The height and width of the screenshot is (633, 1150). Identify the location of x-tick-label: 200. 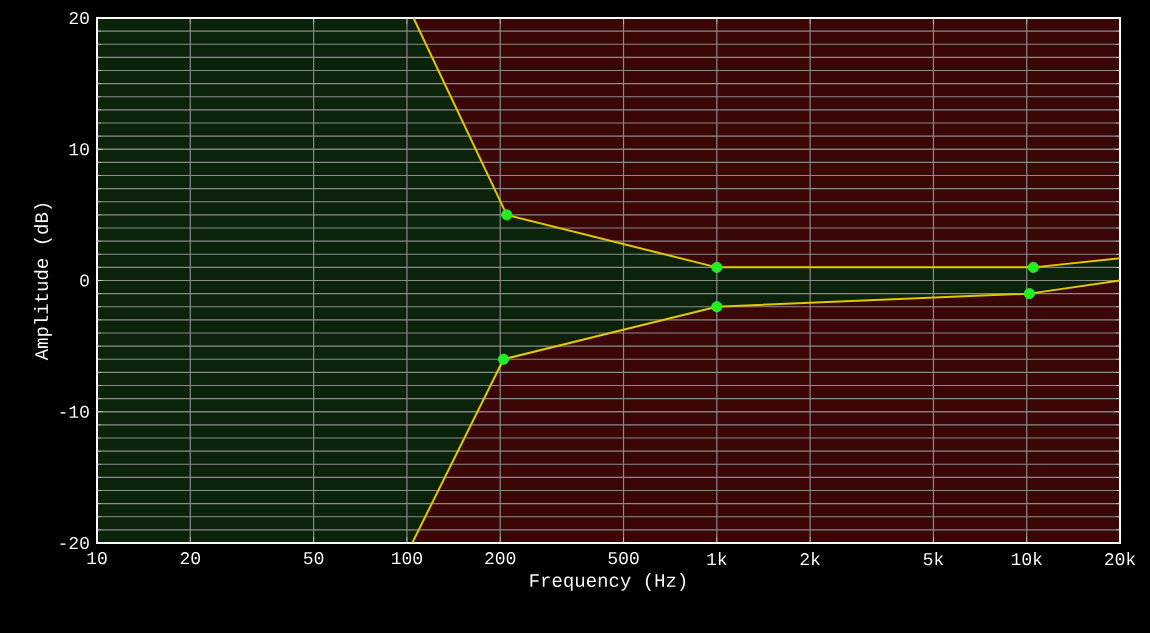
(500, 558).